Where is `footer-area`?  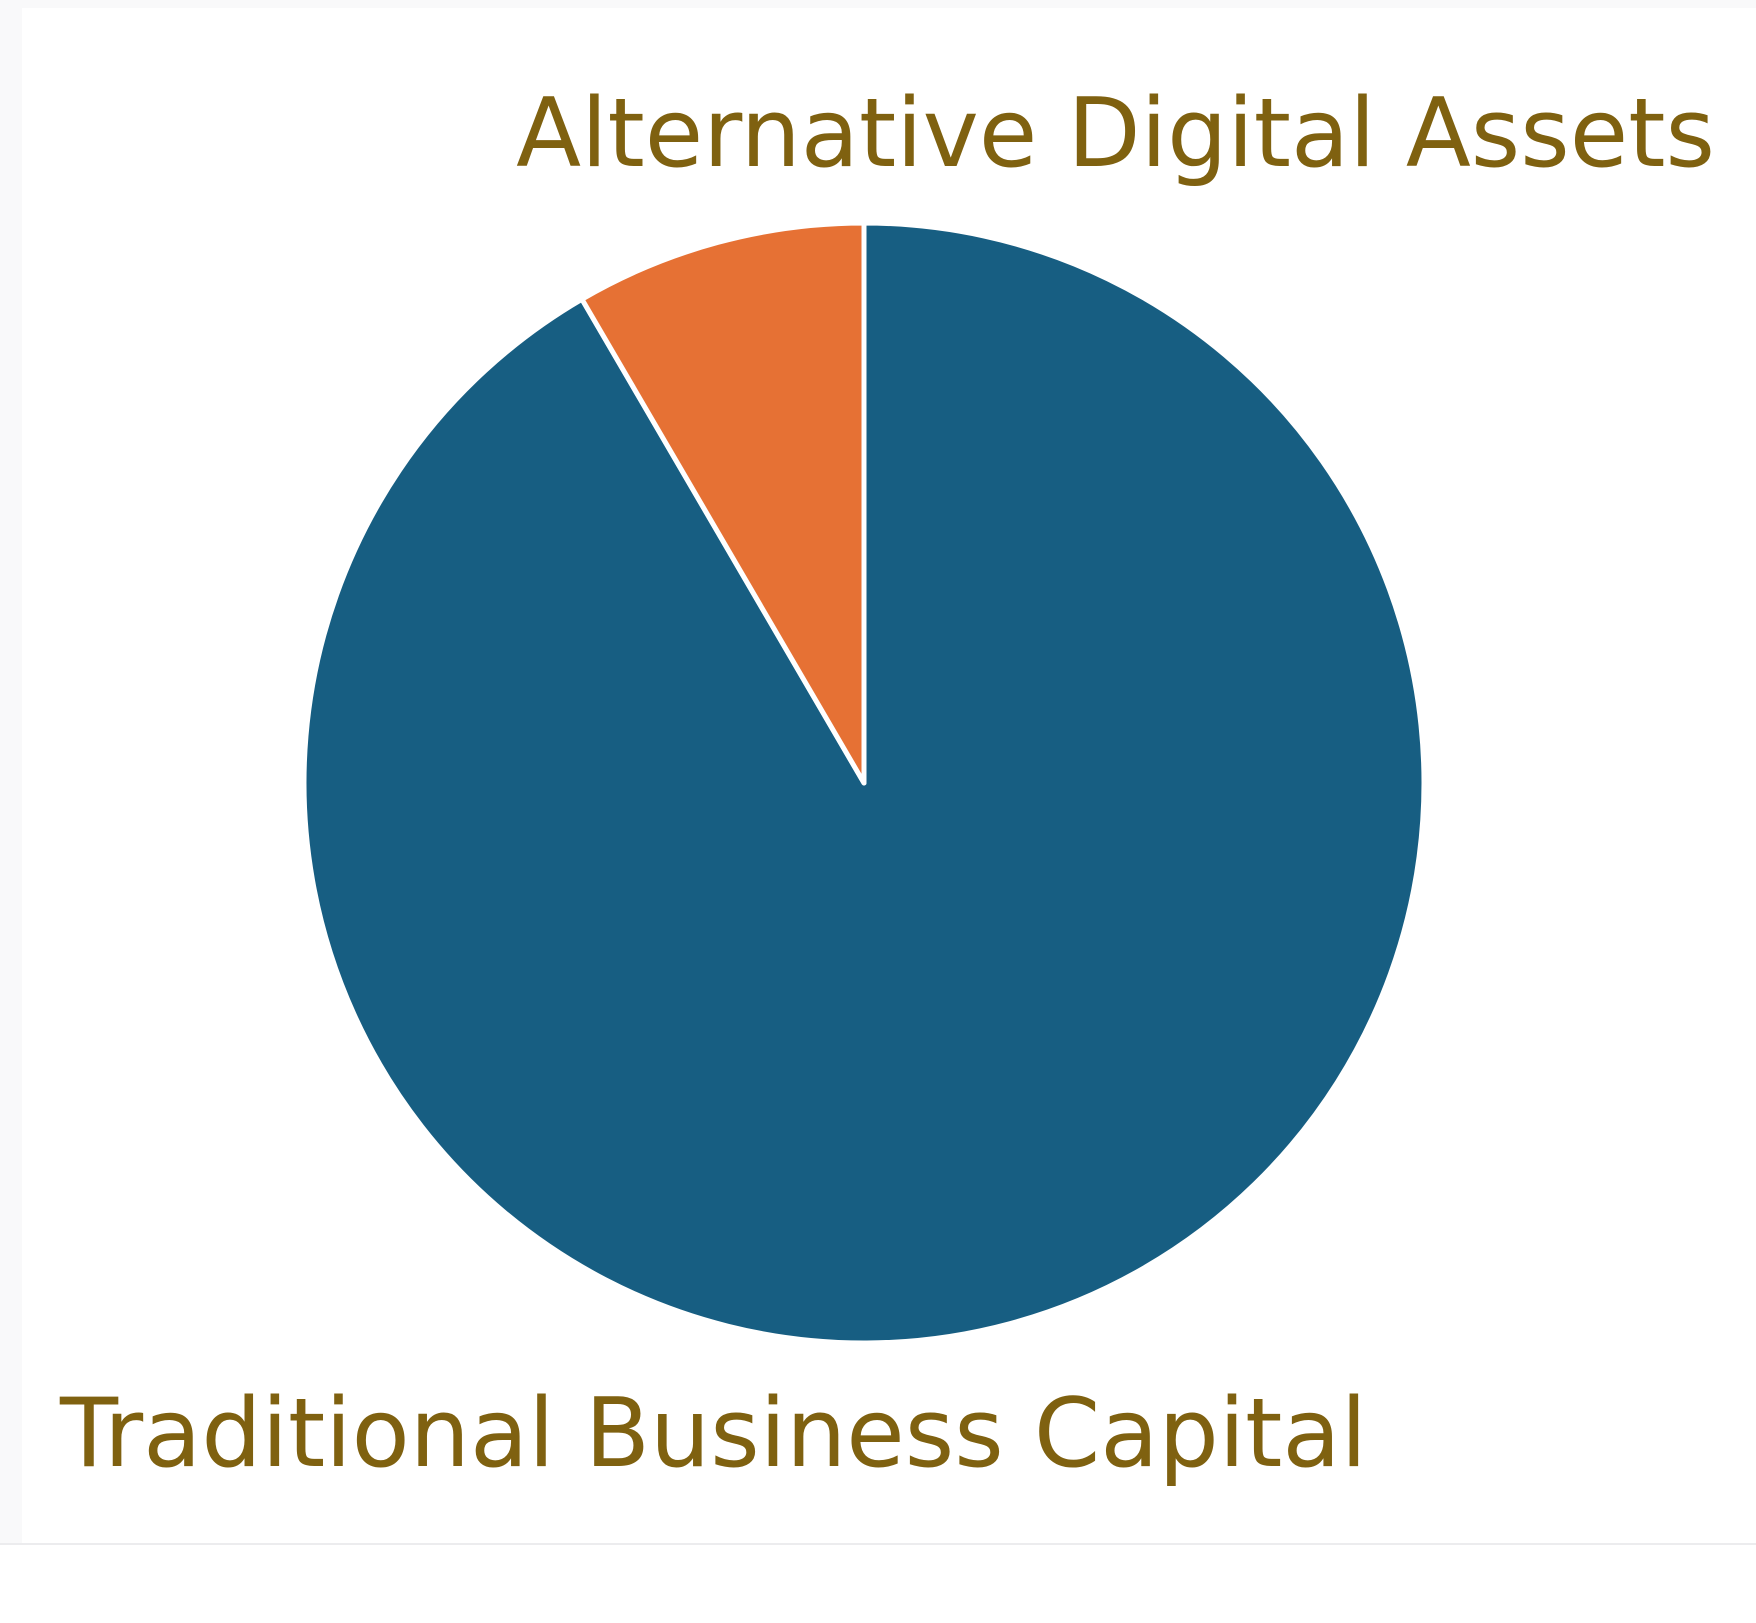
footer-area is located at coordinates (878, 1584).